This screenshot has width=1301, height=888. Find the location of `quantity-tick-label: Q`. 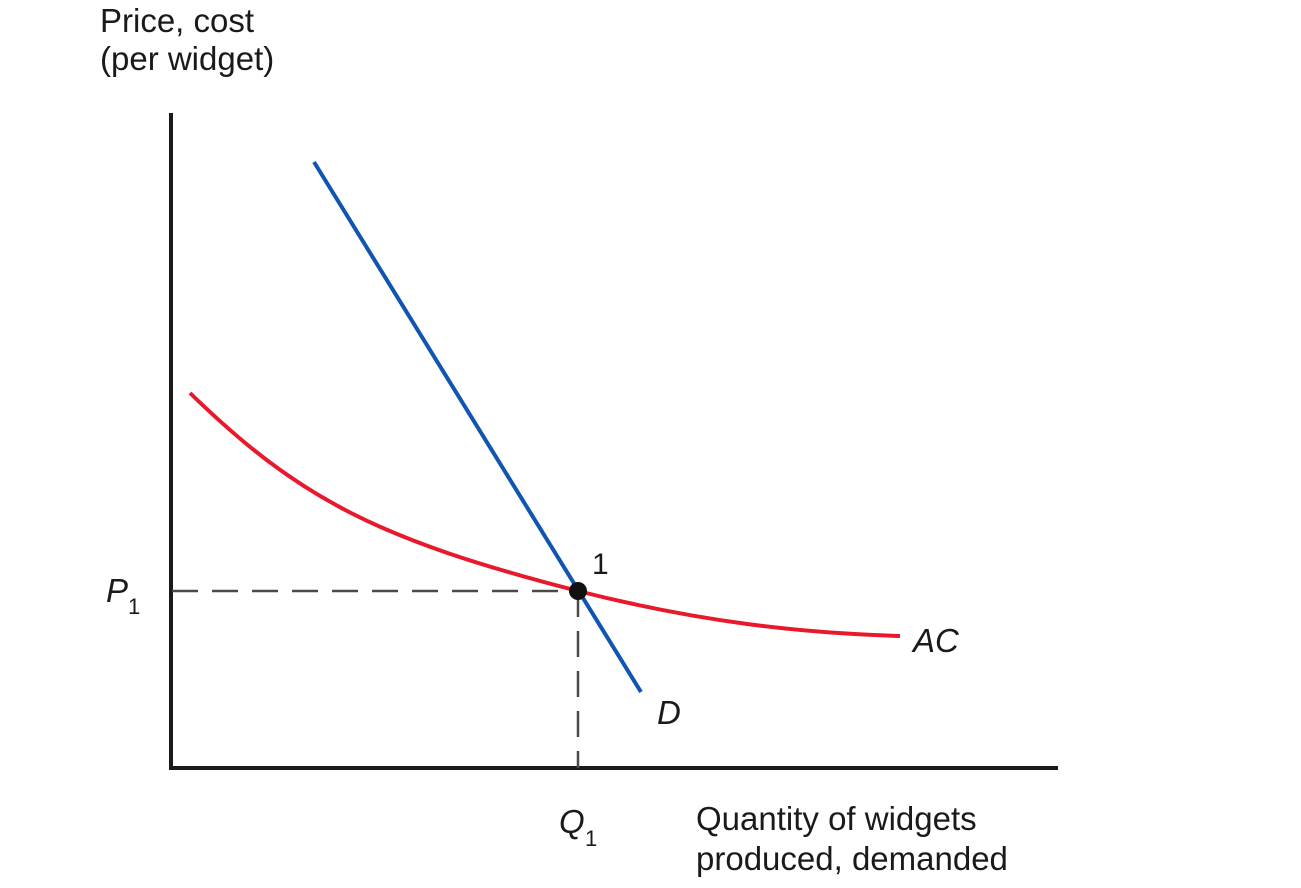

quantity-tick-label: Q is located at coordinates (572, 821).